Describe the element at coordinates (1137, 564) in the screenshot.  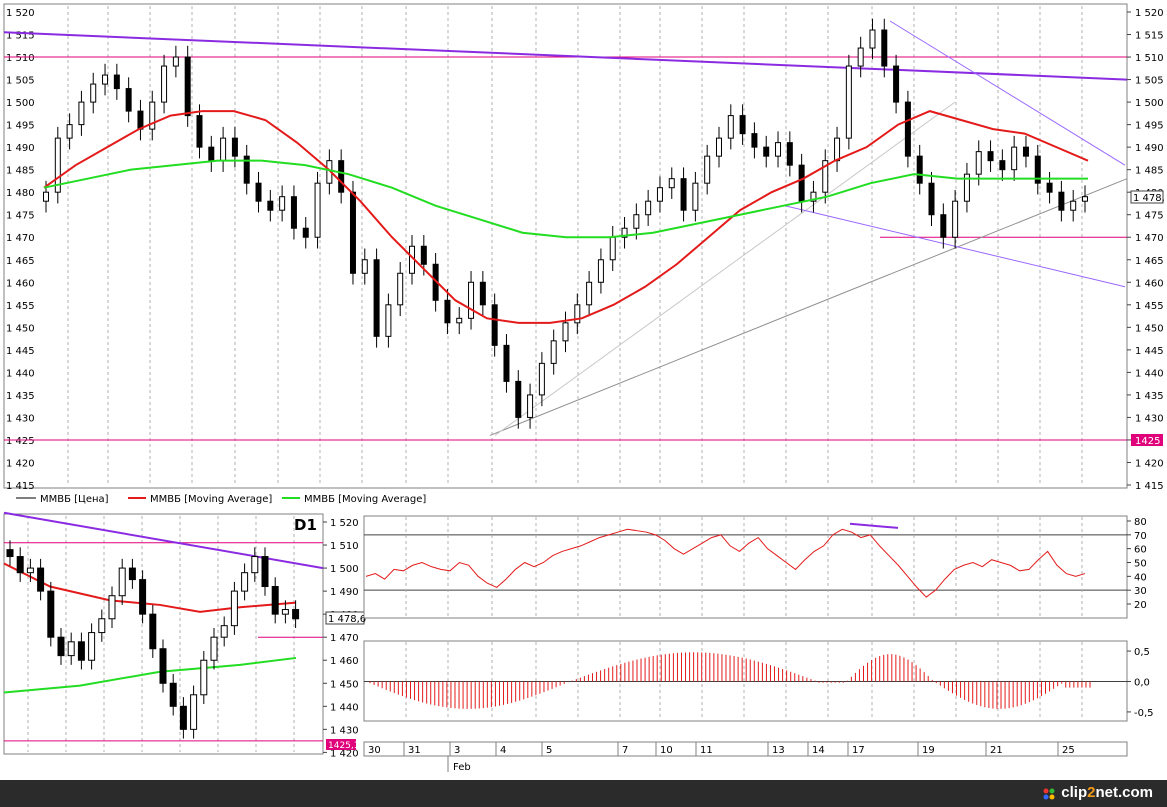
I see `oscillator-y-axis: 80 70 60 50 40 30 20` at that location.